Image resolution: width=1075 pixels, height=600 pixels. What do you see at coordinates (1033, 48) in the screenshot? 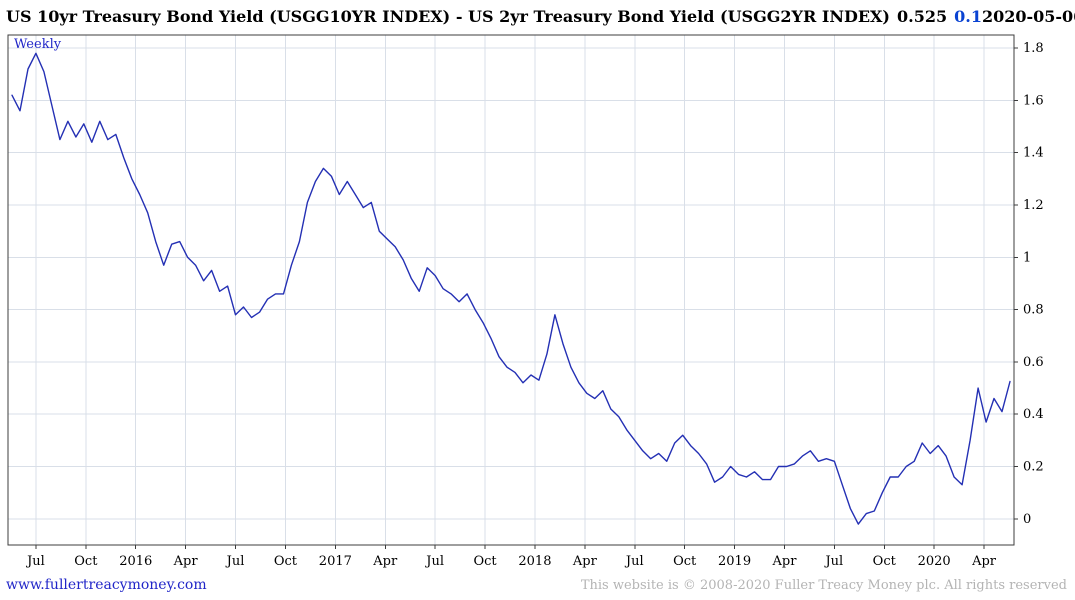
I see `y-tick-label: 1.8` at bounding box center [1033, 48].